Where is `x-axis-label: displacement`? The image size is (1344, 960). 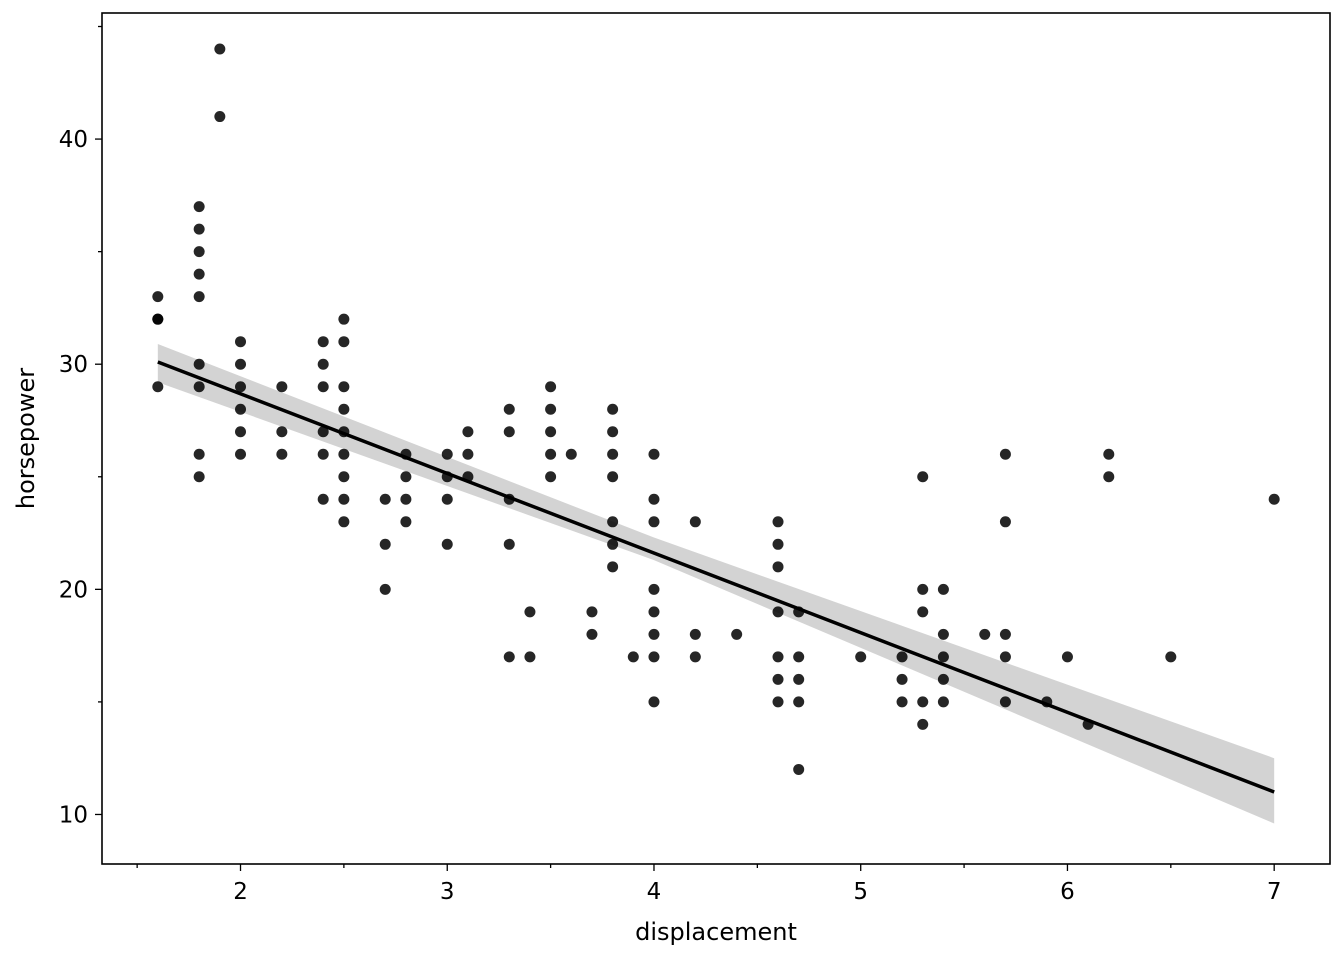 x-axis-label: displacement is located at coordinates (716, 932).